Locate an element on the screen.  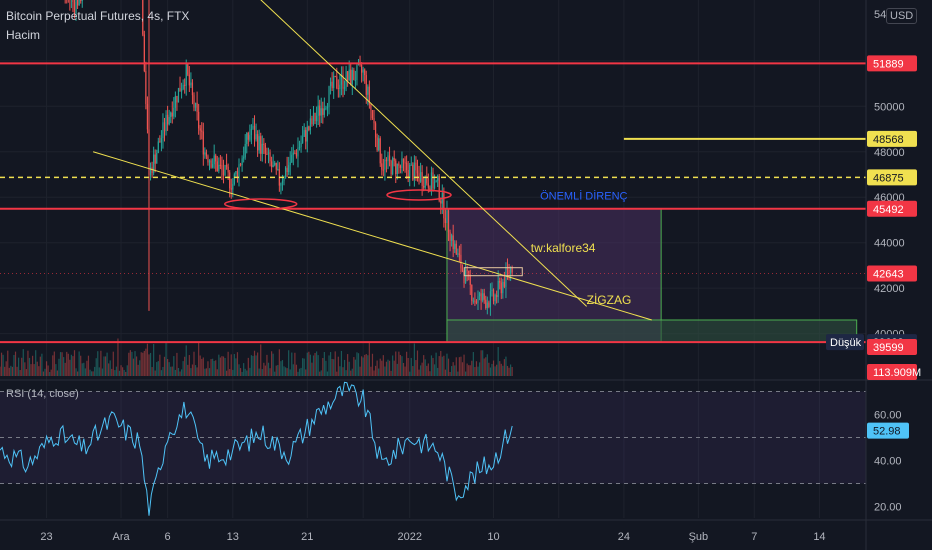
x-tick-label-8: Şub is located at coordinates (699, 537).